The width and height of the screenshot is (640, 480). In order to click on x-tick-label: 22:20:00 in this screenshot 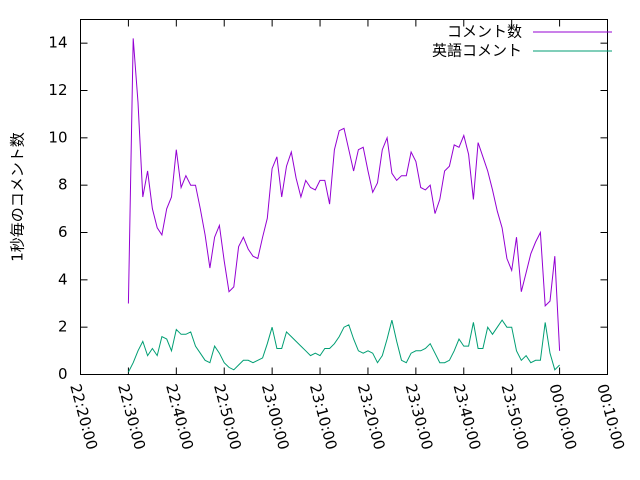, I will do `click(83, 417)`.